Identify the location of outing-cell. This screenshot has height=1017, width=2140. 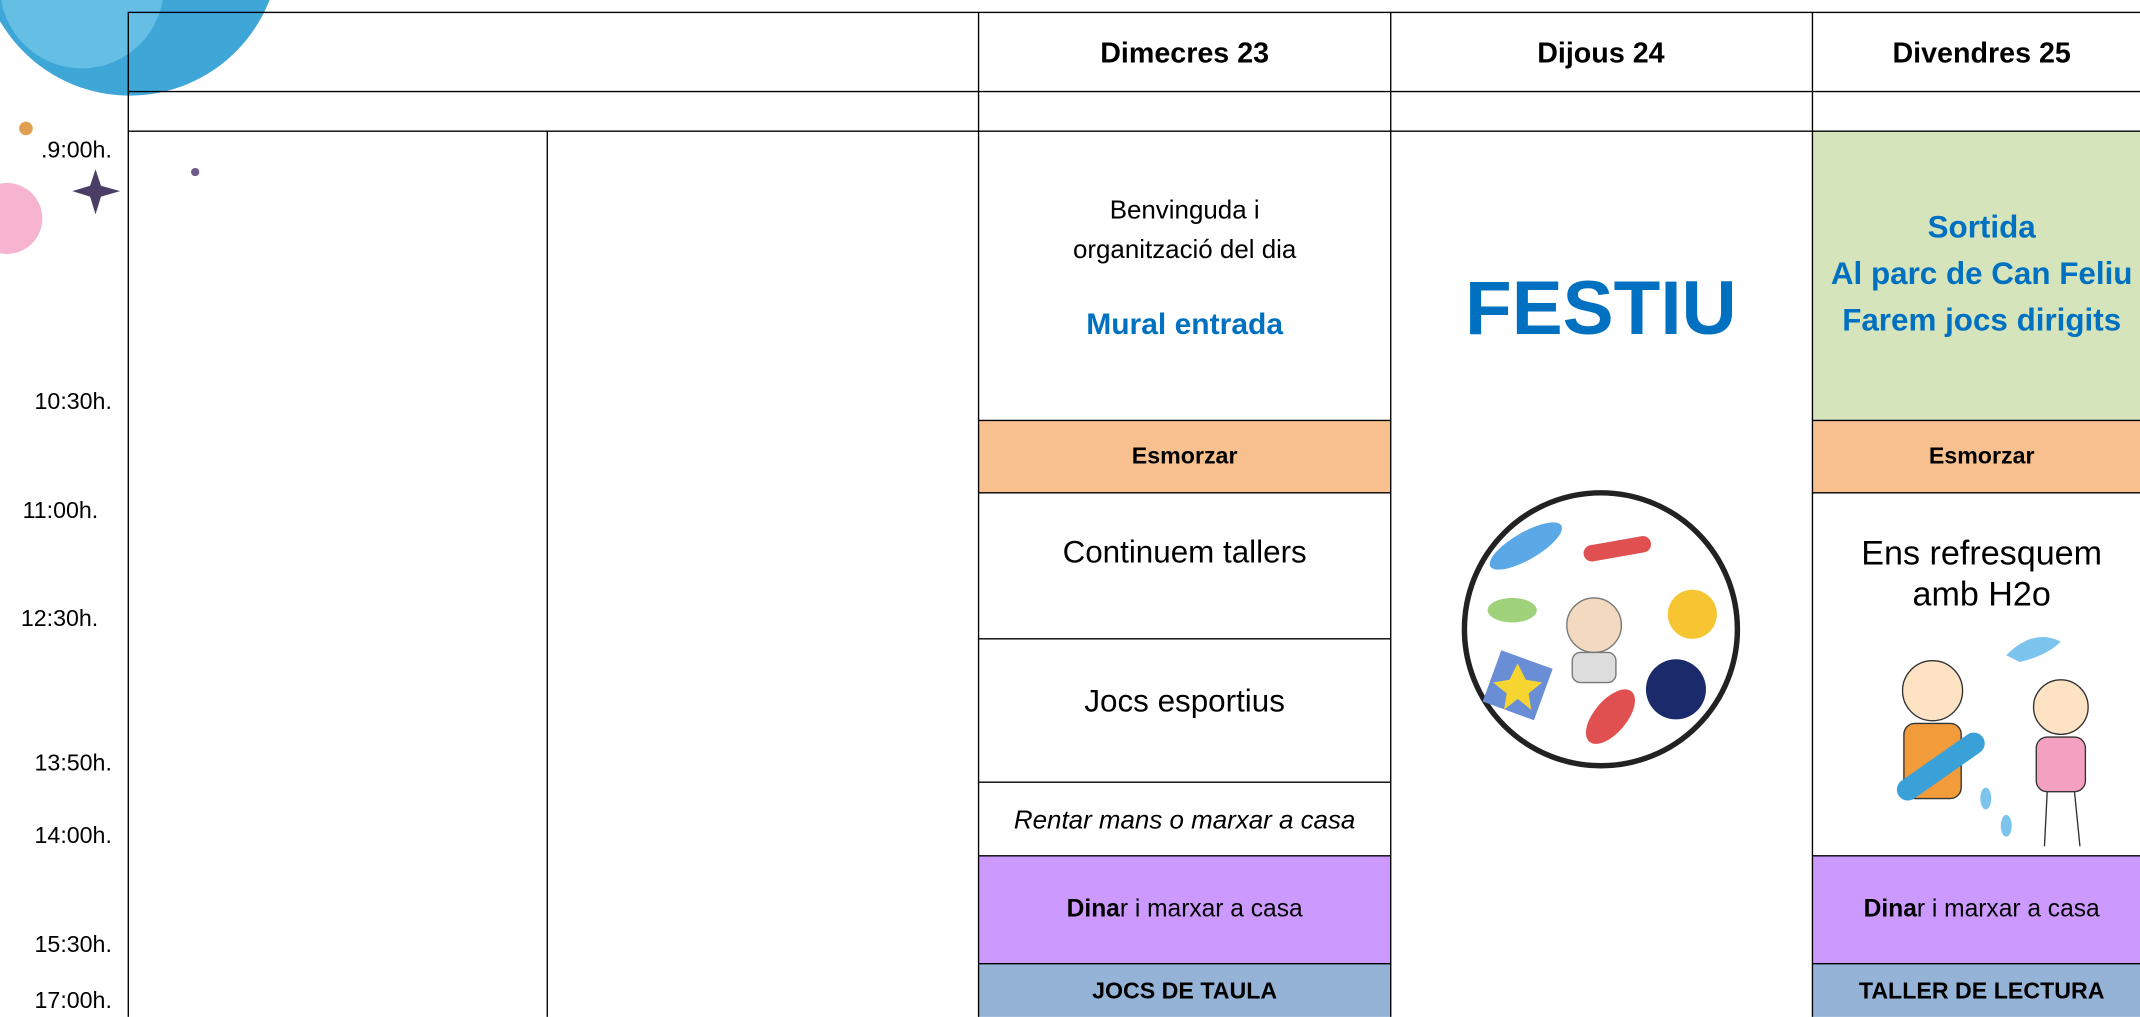
(1976, 276).